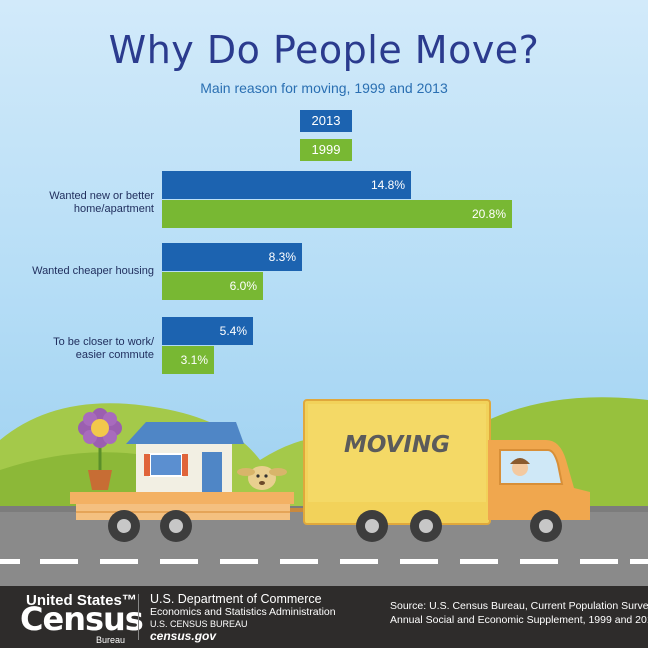 The image size is (648, 648). Describe the element at coordinates (335, 526) in the screenshot. I see `wheels-illustration` at that location.